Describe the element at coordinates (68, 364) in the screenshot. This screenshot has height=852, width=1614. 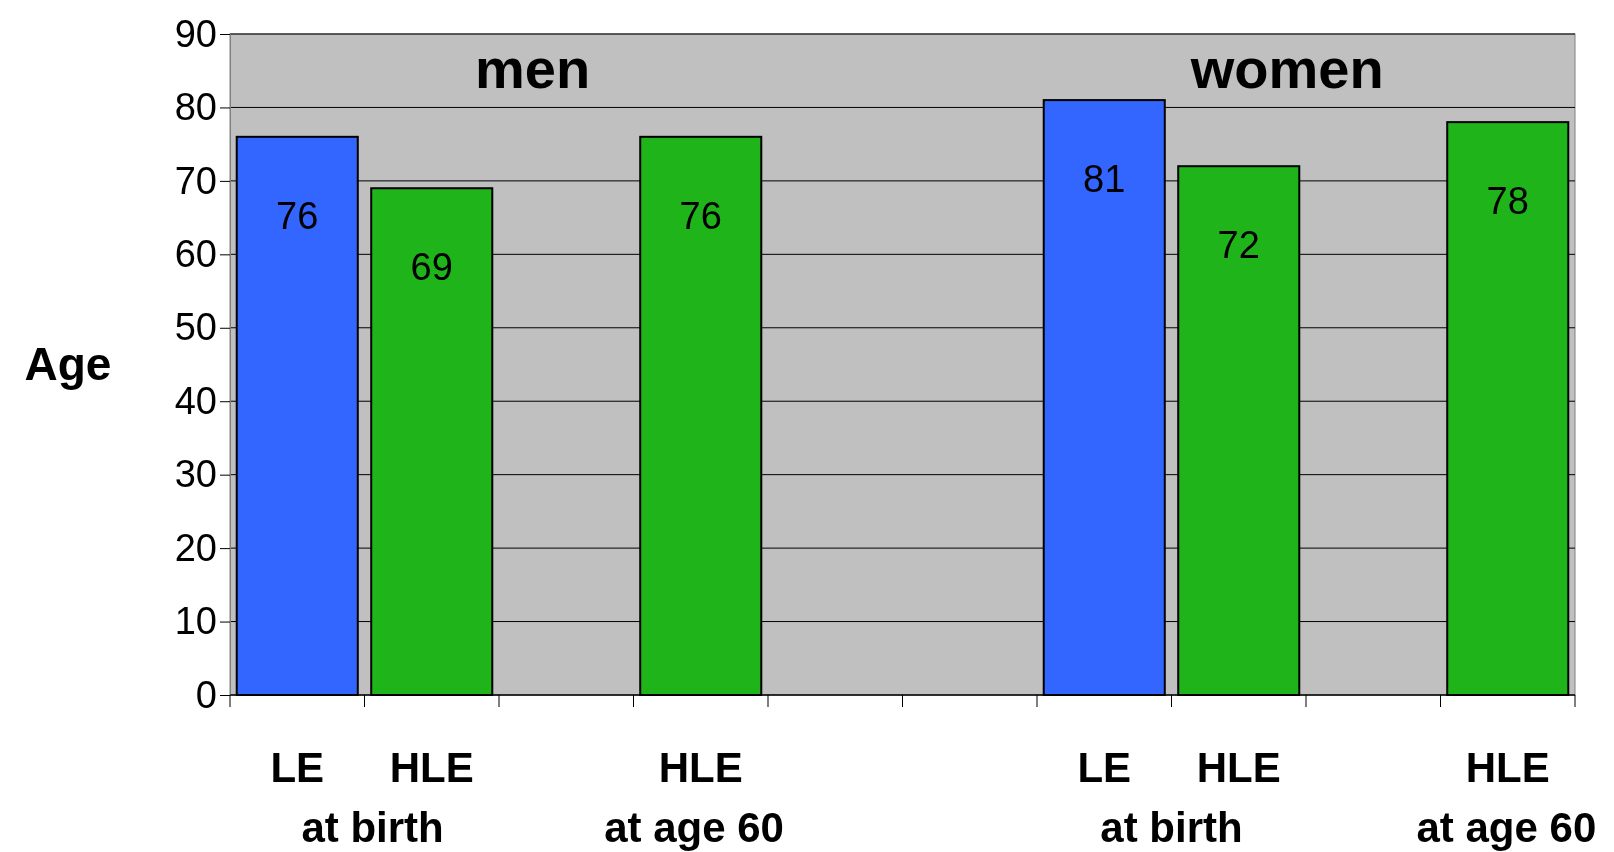
I see `y-axis-title: Age` at that location.